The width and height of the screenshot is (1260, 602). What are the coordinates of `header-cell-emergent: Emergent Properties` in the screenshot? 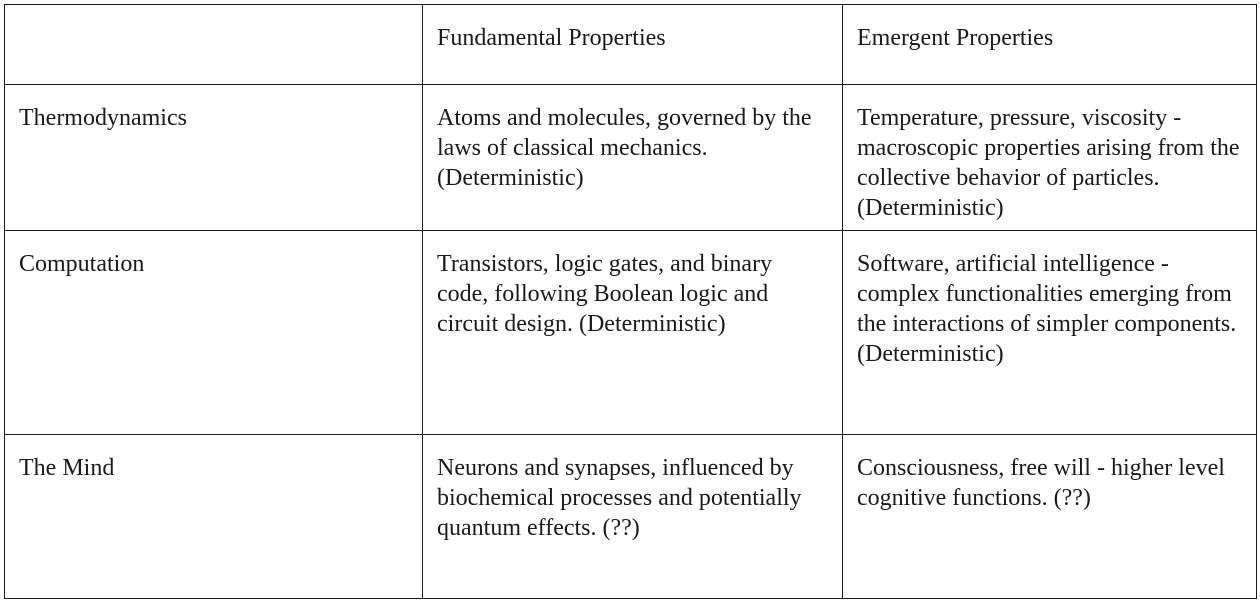 It's located at (1049, 44).